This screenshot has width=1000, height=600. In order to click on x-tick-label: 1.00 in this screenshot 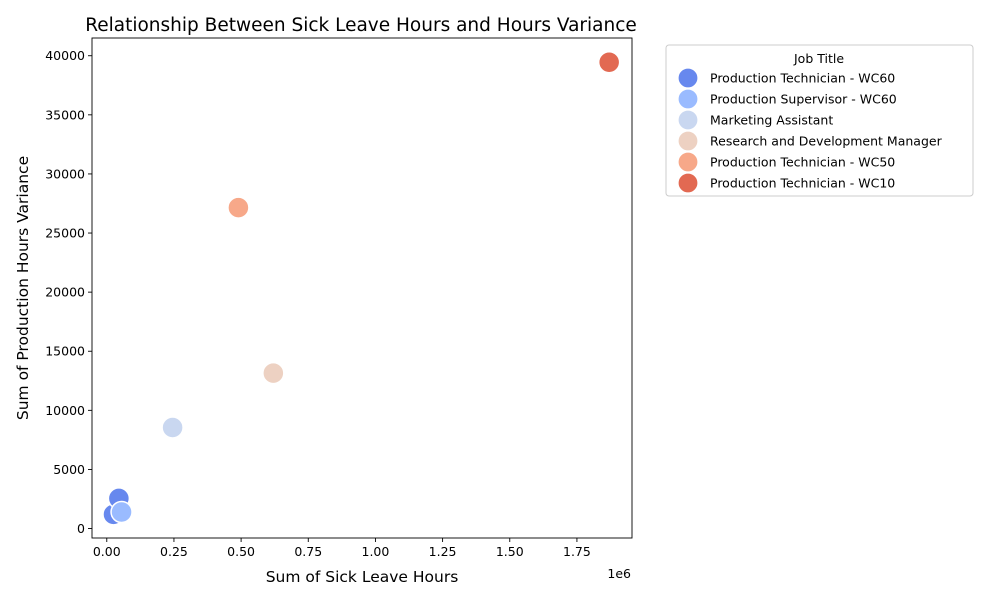, I will do `click(376, 551)`.